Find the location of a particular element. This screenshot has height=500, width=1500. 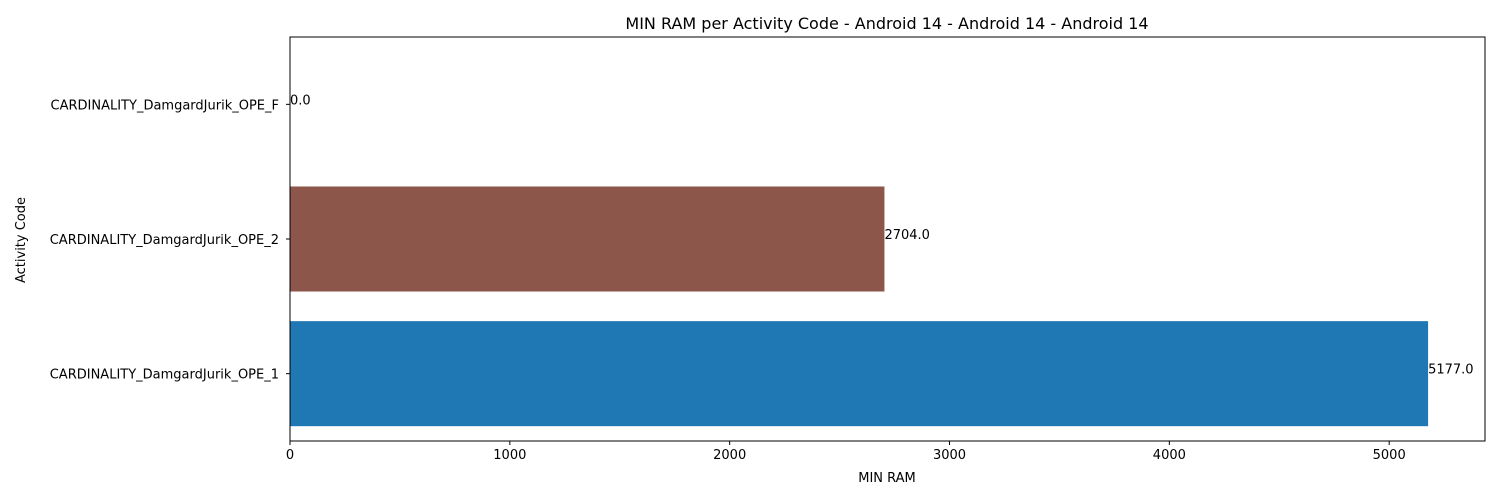

y-tick-label: CARDINALITY_DamgardJurik_OPE_2 is located at coordinates (164, 240).